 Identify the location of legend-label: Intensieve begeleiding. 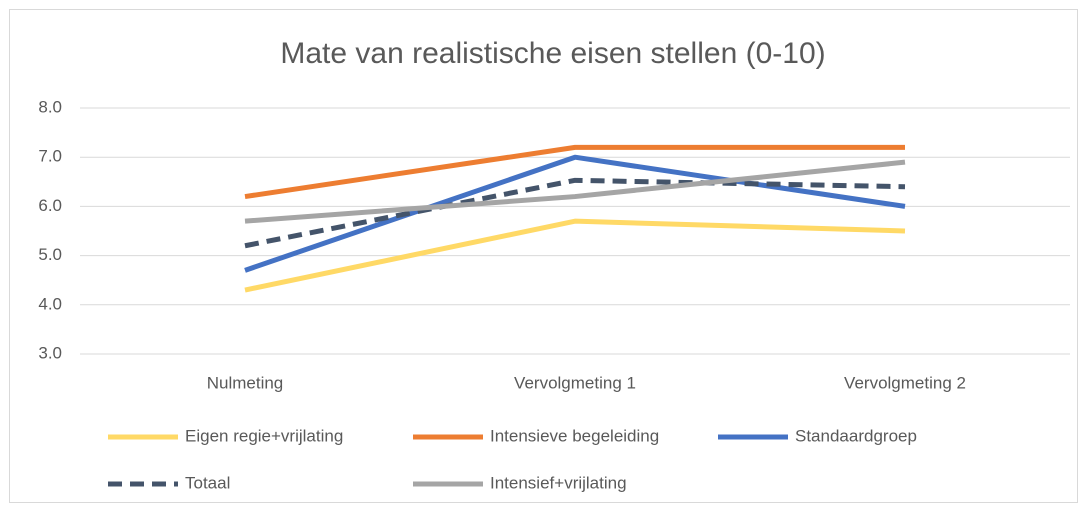
(574, 435).